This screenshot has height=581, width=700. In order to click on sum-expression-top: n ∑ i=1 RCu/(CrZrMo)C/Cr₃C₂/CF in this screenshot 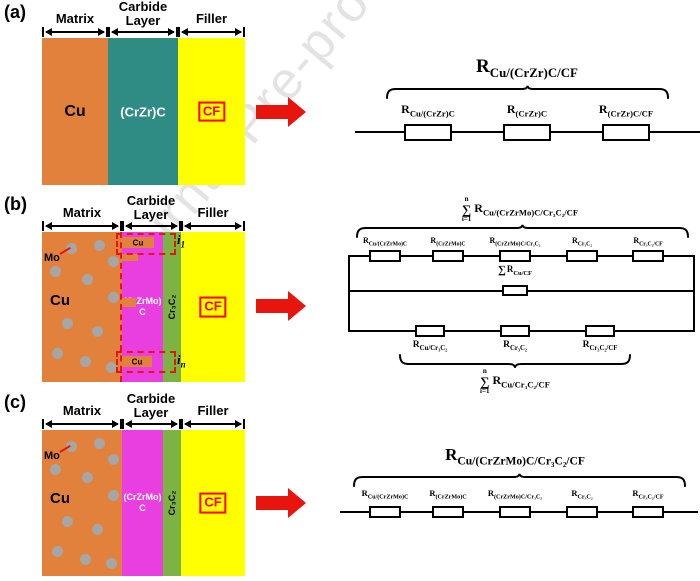, I will do `click(520, 209)`.